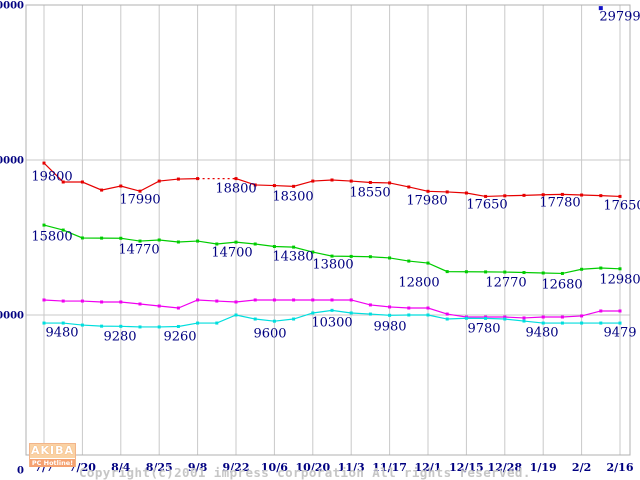 The height and width of the screenshot is (480, 640). I want to click on value-label-red-line: 18800, so click(235, 189).